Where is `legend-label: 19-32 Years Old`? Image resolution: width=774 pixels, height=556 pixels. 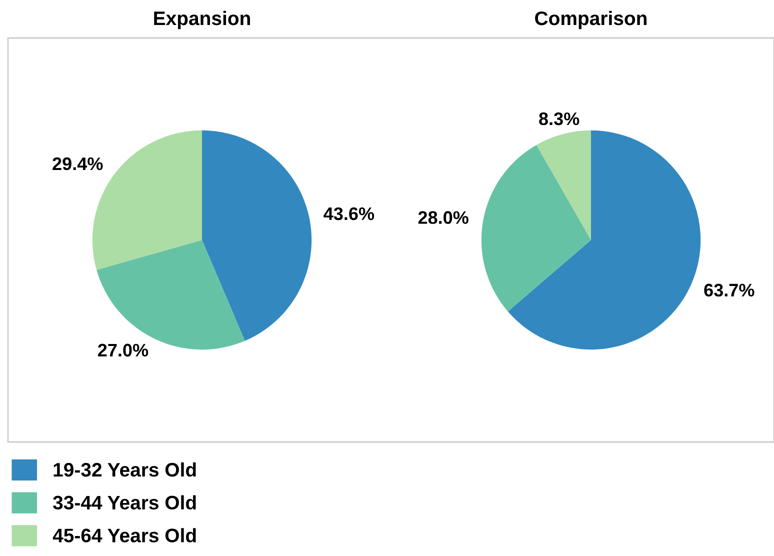 legend-label: 19-32 Years Old is located at coordinates (125, 469).